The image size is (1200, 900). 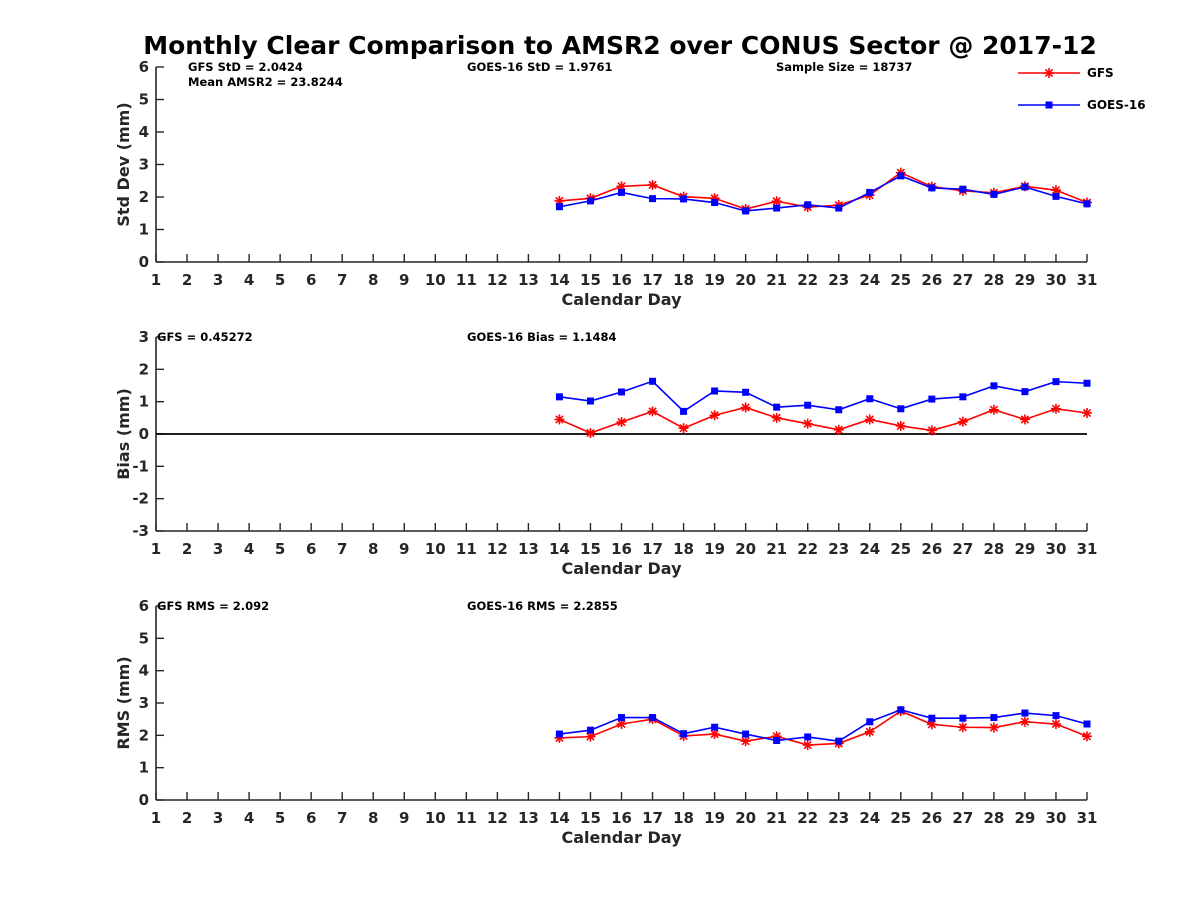 I want to click on rms-y-axis-label: RMS (mm), so click(x=123, y=702).